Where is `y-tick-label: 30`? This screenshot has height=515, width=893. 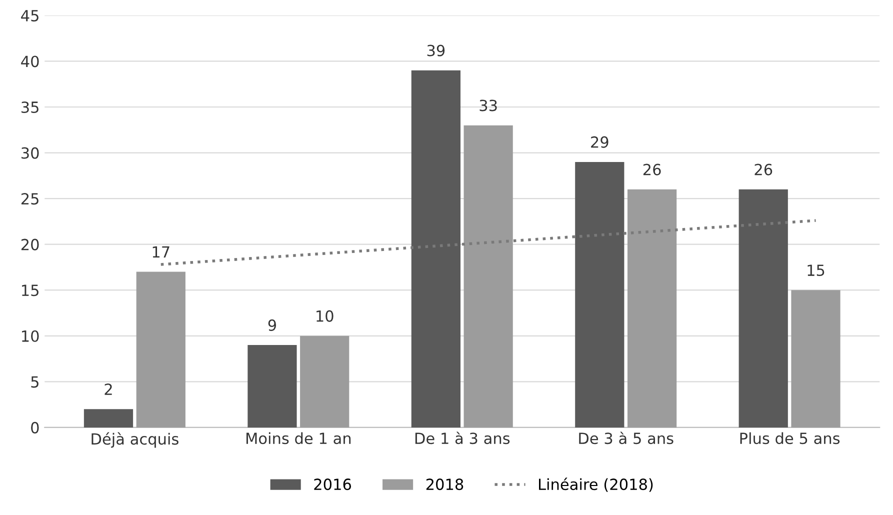
y-tick-label: 30 is located at coordinates (30, 153).